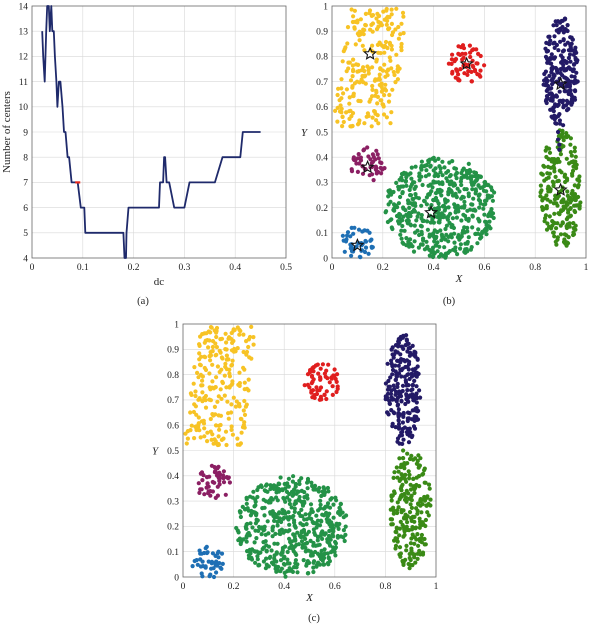 Image resolution: width=590 pixels, height=627 pixels. What do you see at coordinates (159, 282) in the screenshot?
I see `x-axis-label: dc` at bounding box center [159, 282].